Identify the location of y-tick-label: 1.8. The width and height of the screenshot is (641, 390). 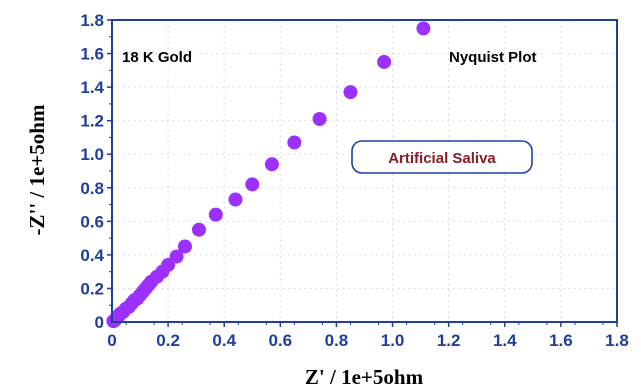
(92, 20).